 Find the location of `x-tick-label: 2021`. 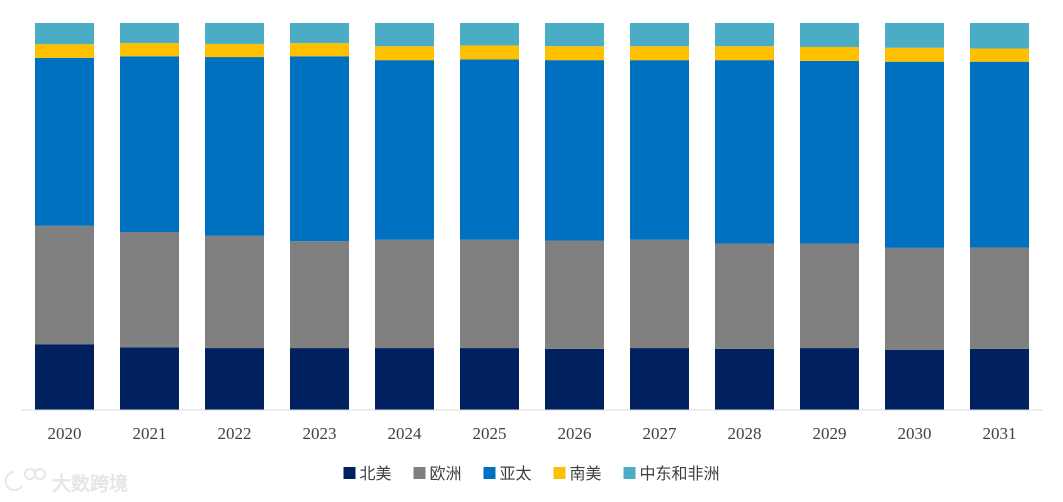

x-tick-label: 2021 is located at coordinates (150, 433).